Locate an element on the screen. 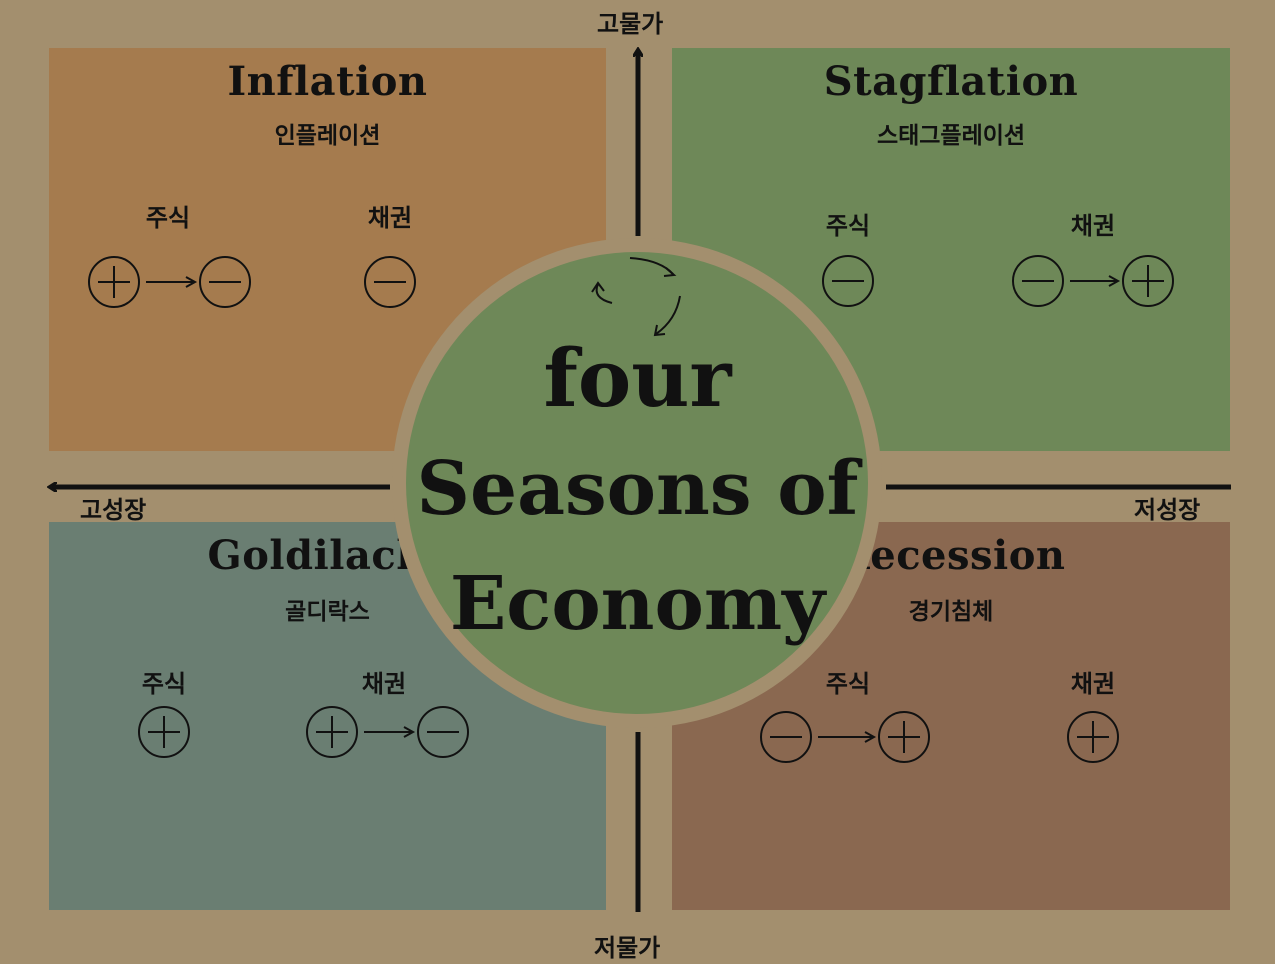 The height and width of the screenshot is (964, 1275). inflation-bond-label: 채권 is located at coordinates (390, 218).